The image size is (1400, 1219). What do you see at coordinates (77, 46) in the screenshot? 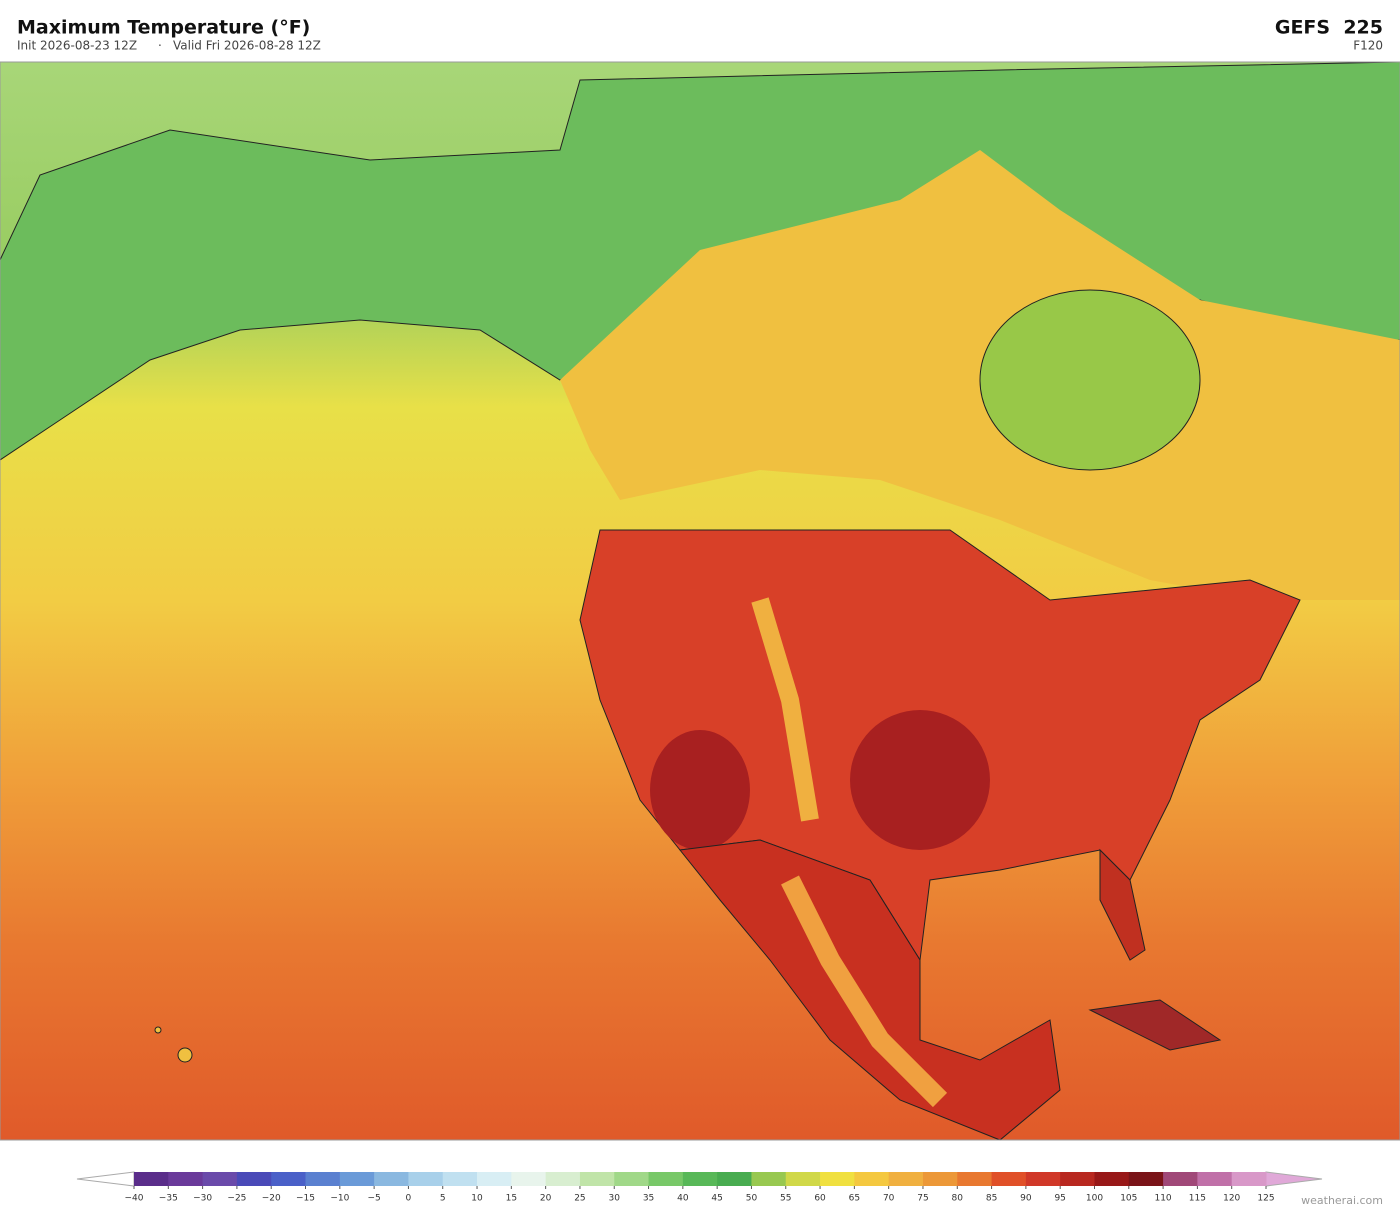
I see `init-time: Init 2026-08-23 12Z` at bounding box center [77, 46].